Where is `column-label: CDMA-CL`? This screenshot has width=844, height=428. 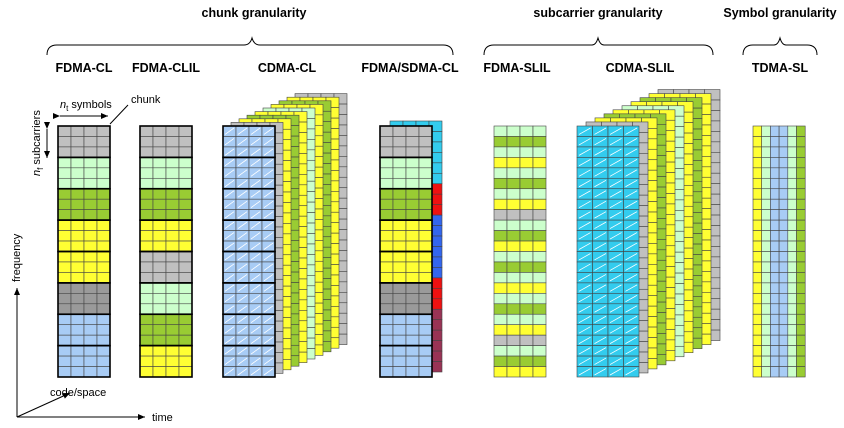
column-label: CDMA-CL is located at coordinates (287, 68).